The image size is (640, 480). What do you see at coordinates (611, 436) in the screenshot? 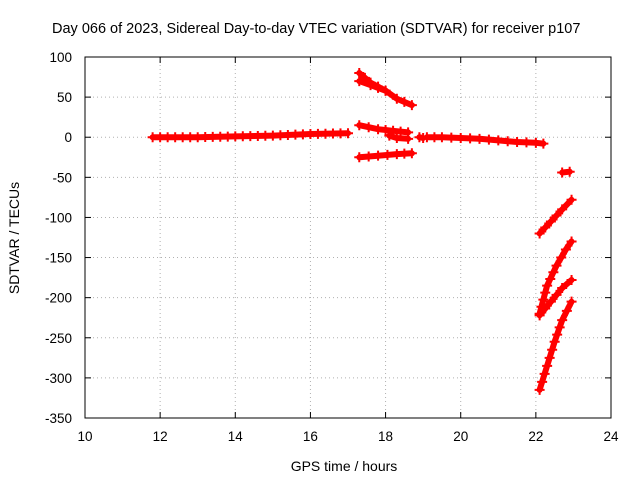
I see `x-tick-label: 24` at bounding box center [611, 436].